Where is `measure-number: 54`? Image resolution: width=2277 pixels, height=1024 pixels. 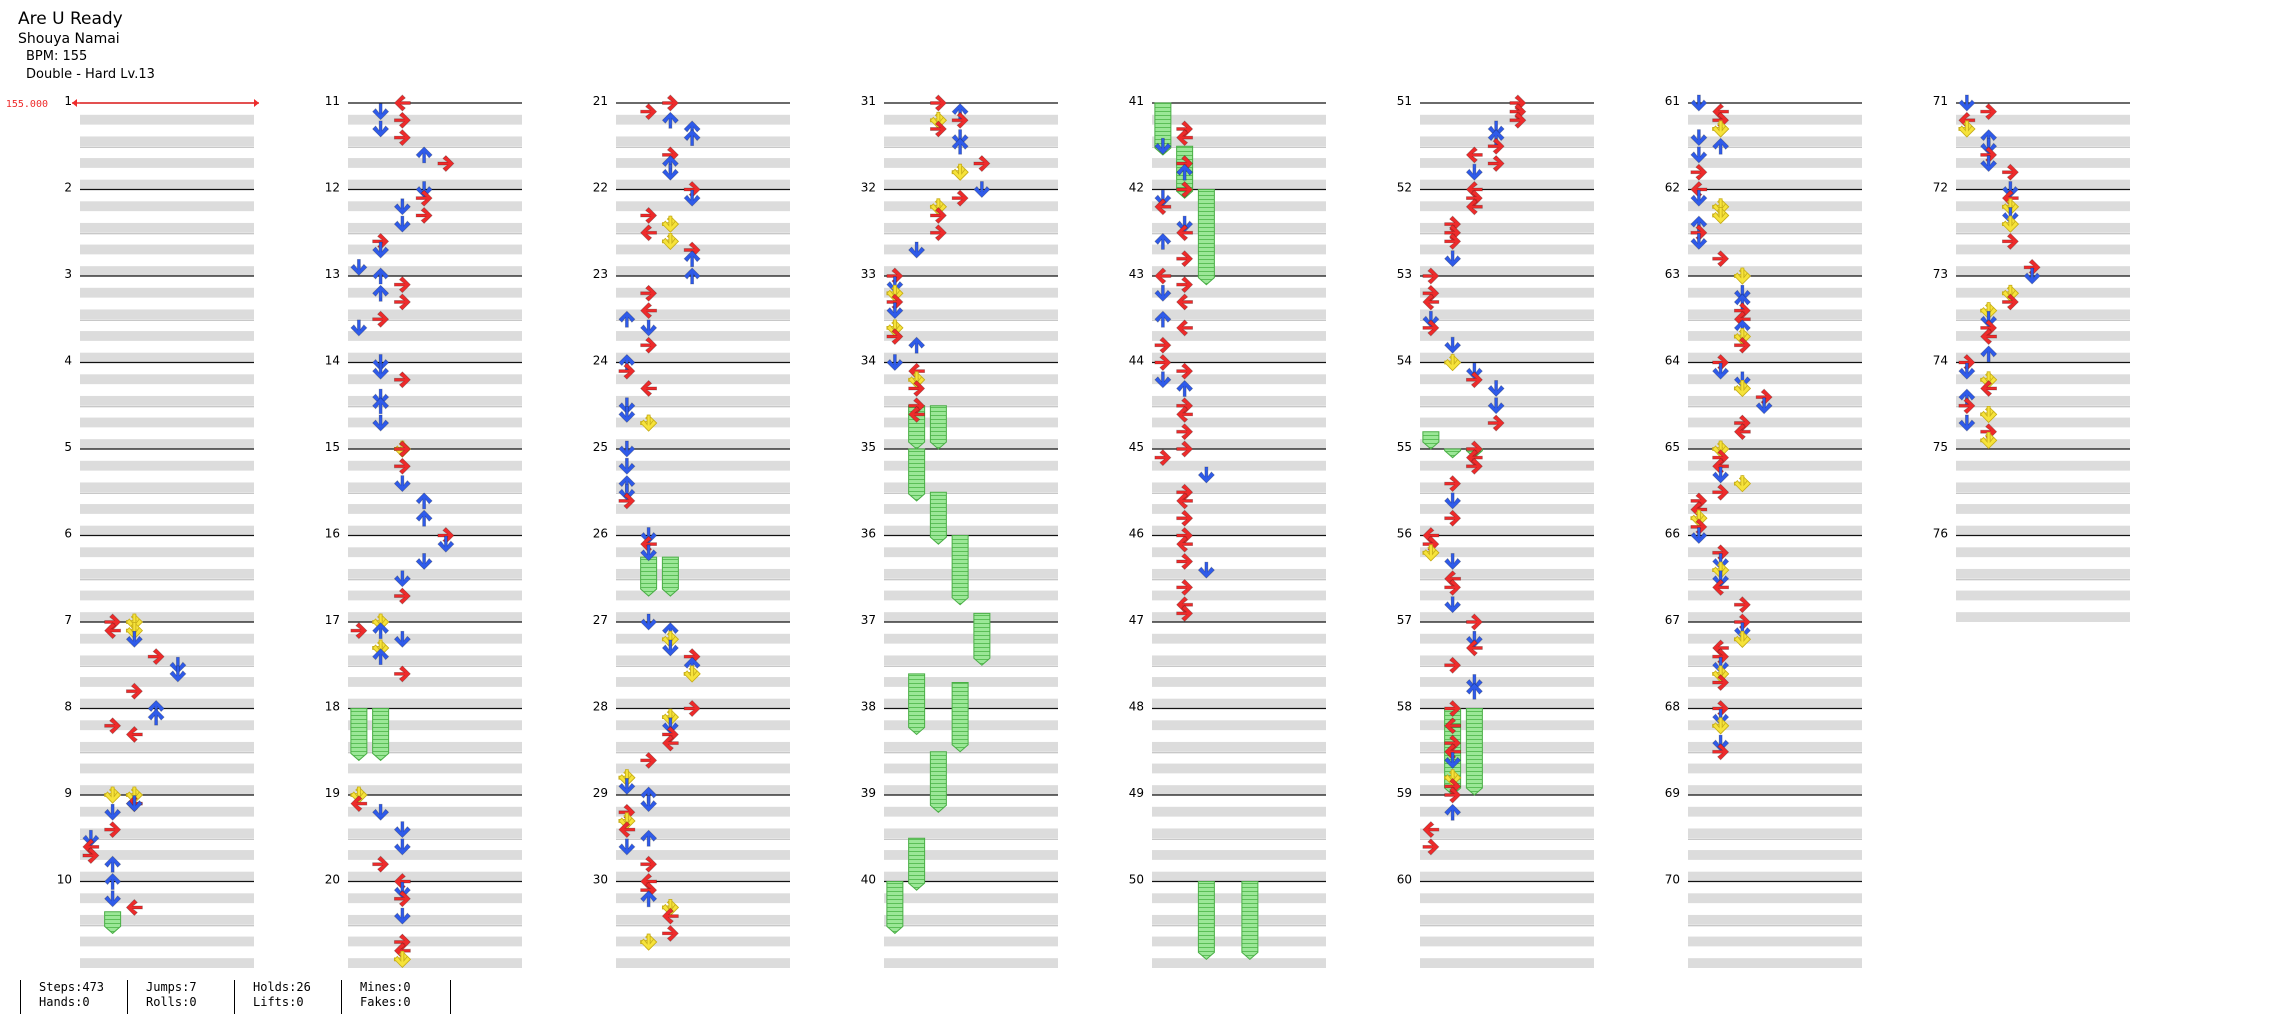
measure-number: 54 is located at coordinates (1404, 361).